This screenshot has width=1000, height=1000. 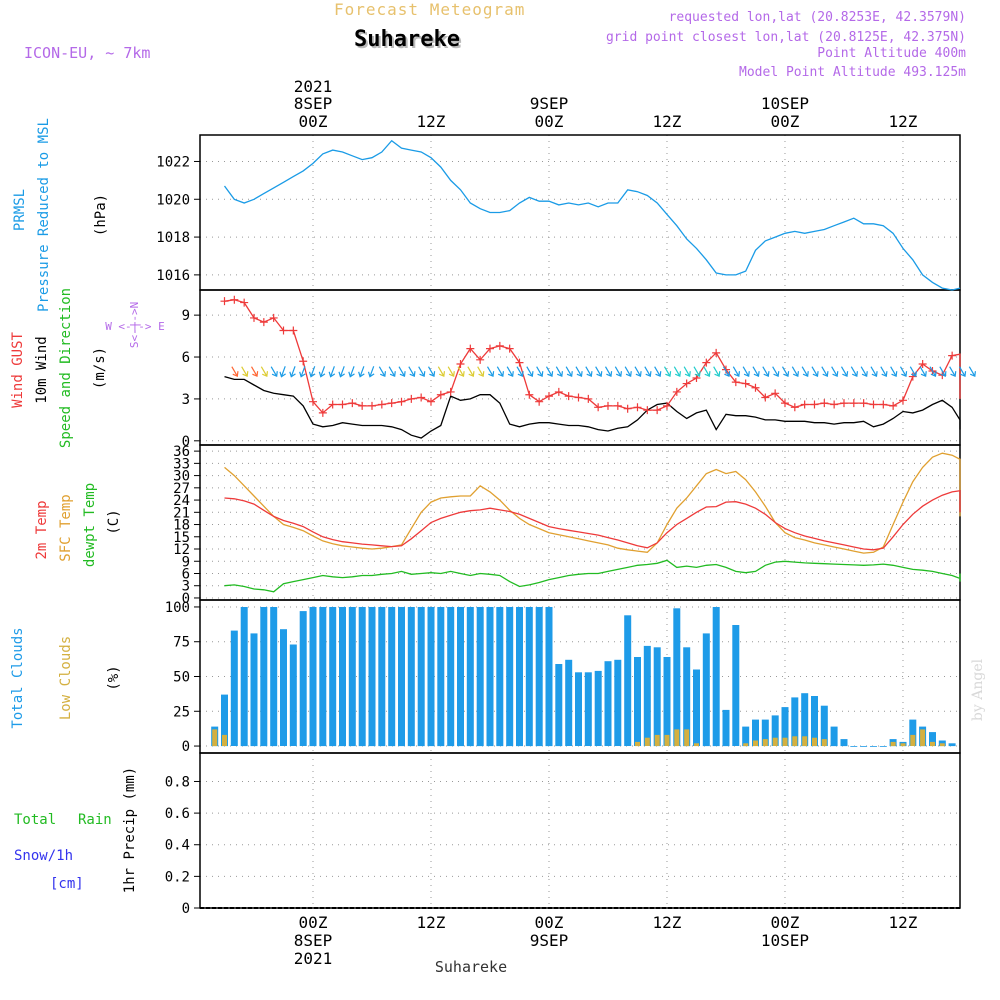 What do you see at coordinates (891, 53) in the screenshot?
I see `point-altitude: Point Altitude 400m` at bounding box center [891, 53].